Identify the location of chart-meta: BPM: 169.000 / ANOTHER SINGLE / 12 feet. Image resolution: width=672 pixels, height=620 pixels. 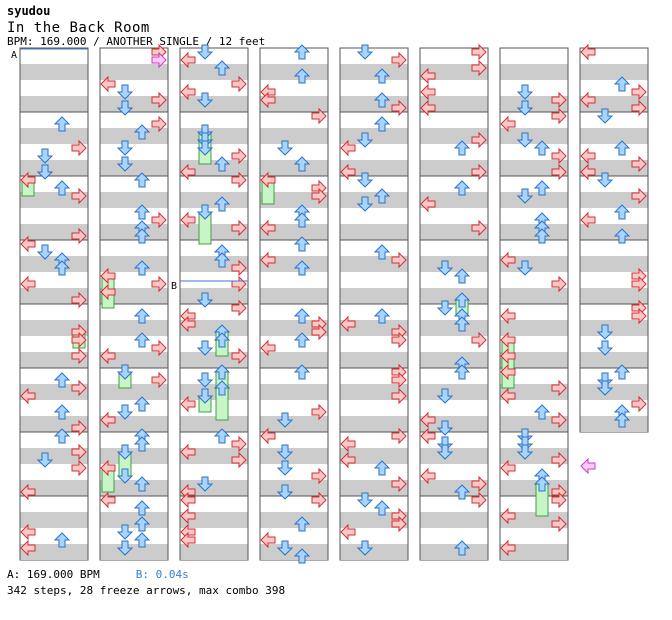
(136, 41).